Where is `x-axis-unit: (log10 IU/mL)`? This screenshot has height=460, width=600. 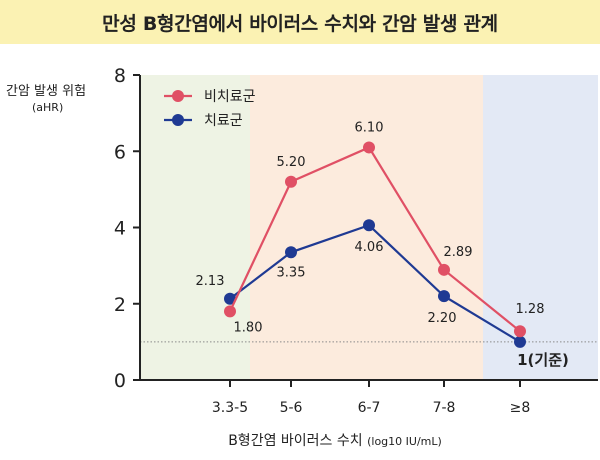 x-axis-unit: (log10 IU/mL) is located at coordinates (404, 441).